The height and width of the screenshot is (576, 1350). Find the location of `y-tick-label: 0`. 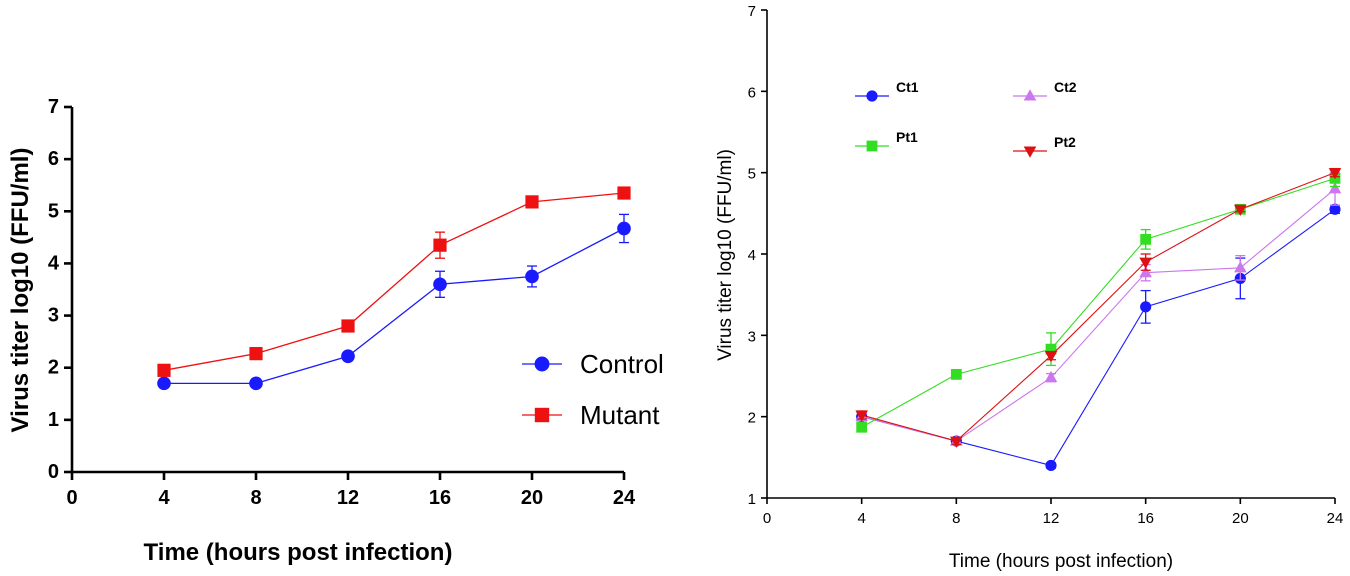

y-tick-label: 0 is located at coordinates (53, 472).